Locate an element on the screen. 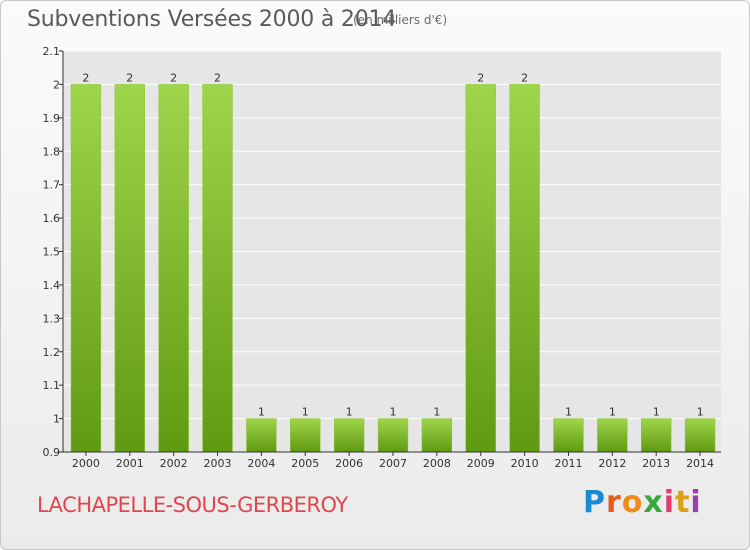 This screenshot has height=550, width=750. logo-letter: x is located at coordinates (653, 502).